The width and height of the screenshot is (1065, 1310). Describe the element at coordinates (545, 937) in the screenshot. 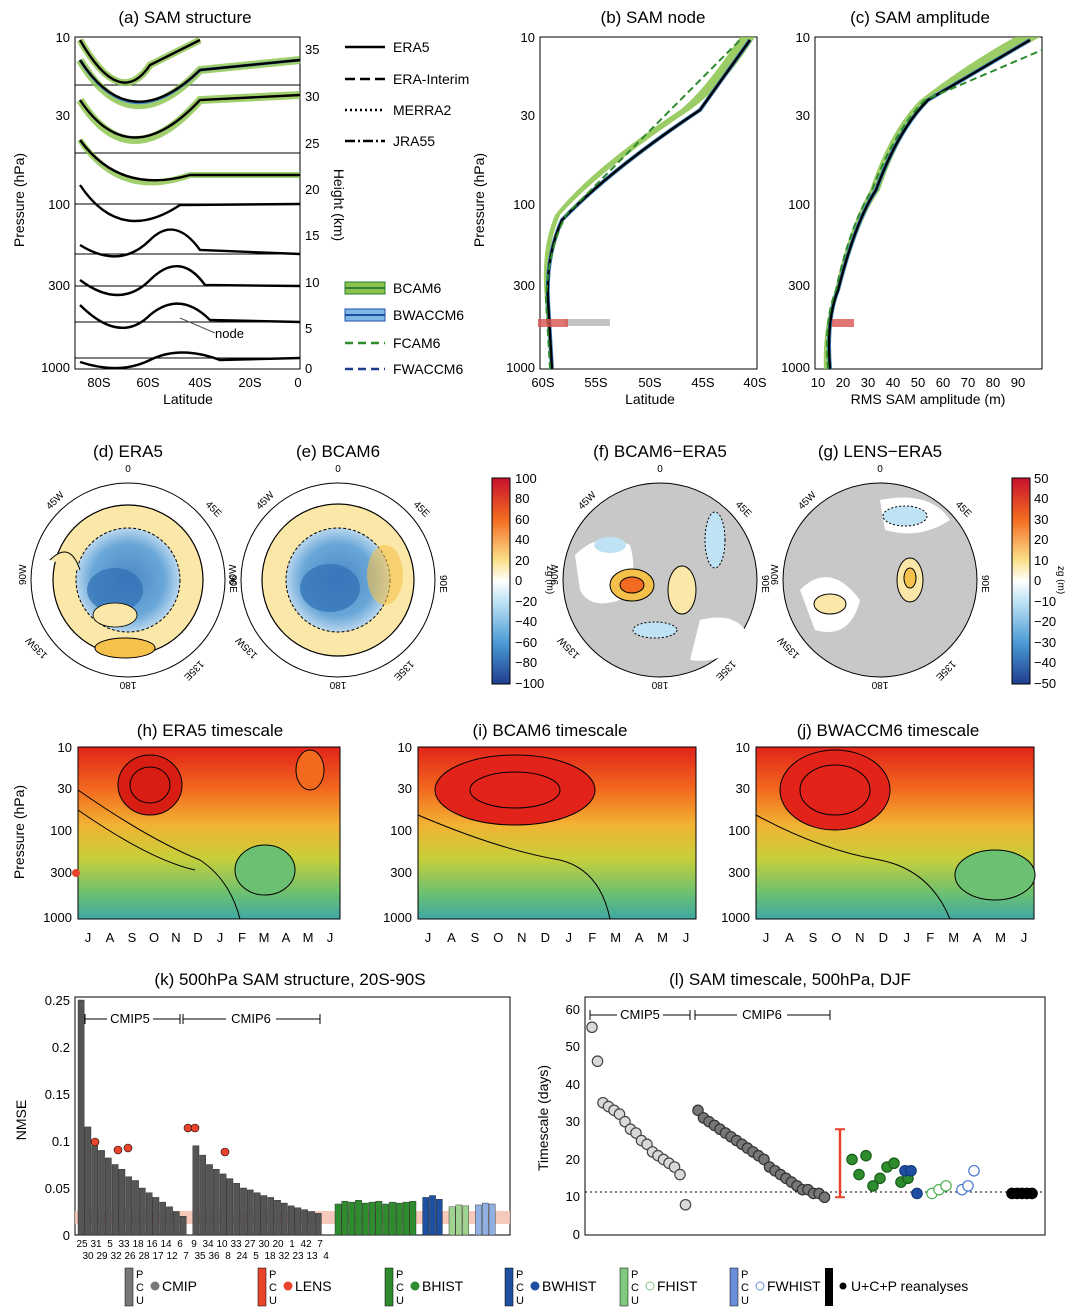

I see `month-tick: D` at that location.